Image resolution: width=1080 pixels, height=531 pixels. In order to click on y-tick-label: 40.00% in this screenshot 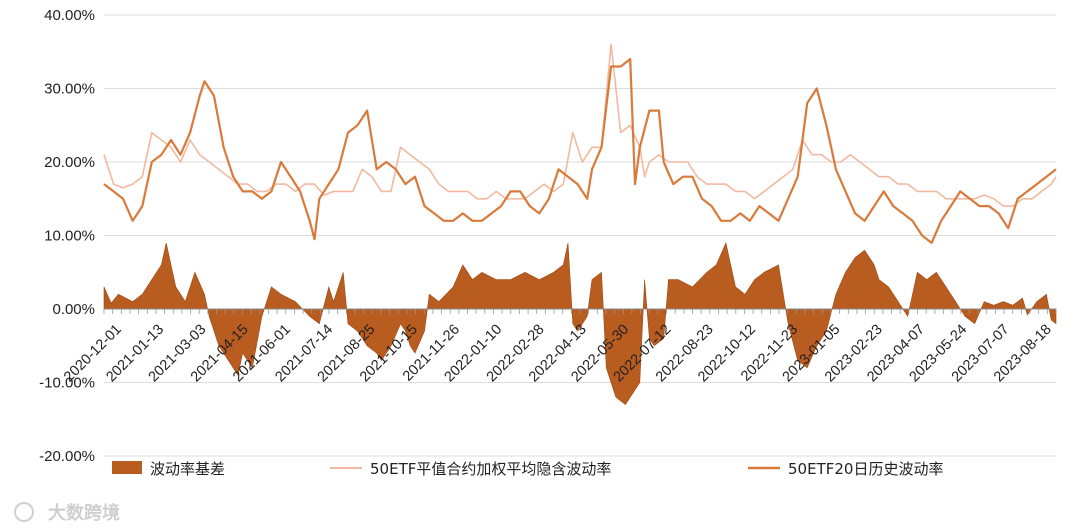, I will do `click(69, 15)`.